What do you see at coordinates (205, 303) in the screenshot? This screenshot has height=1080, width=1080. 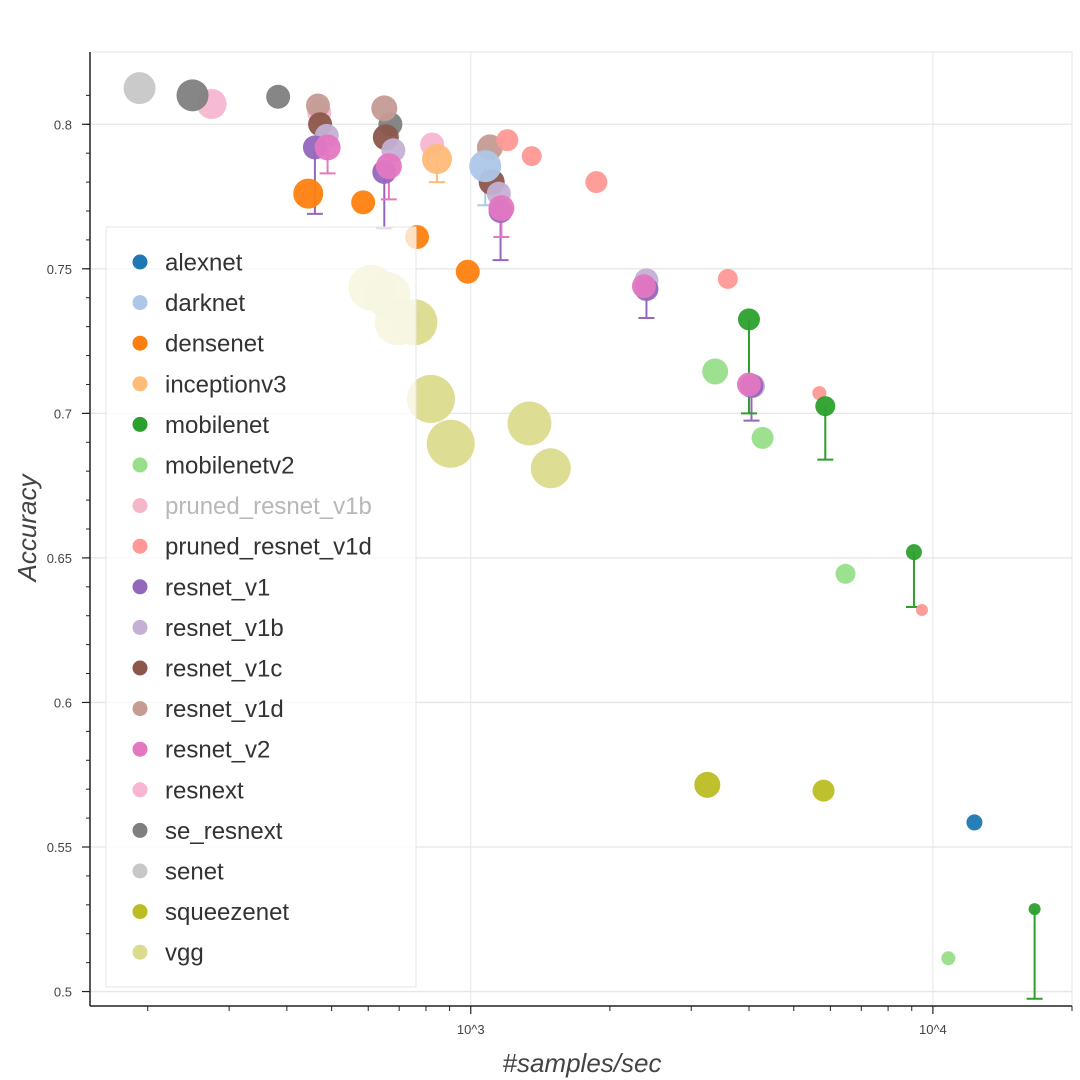 I see `legend-label-darknet: darknet` at bounding box center [205, 303].